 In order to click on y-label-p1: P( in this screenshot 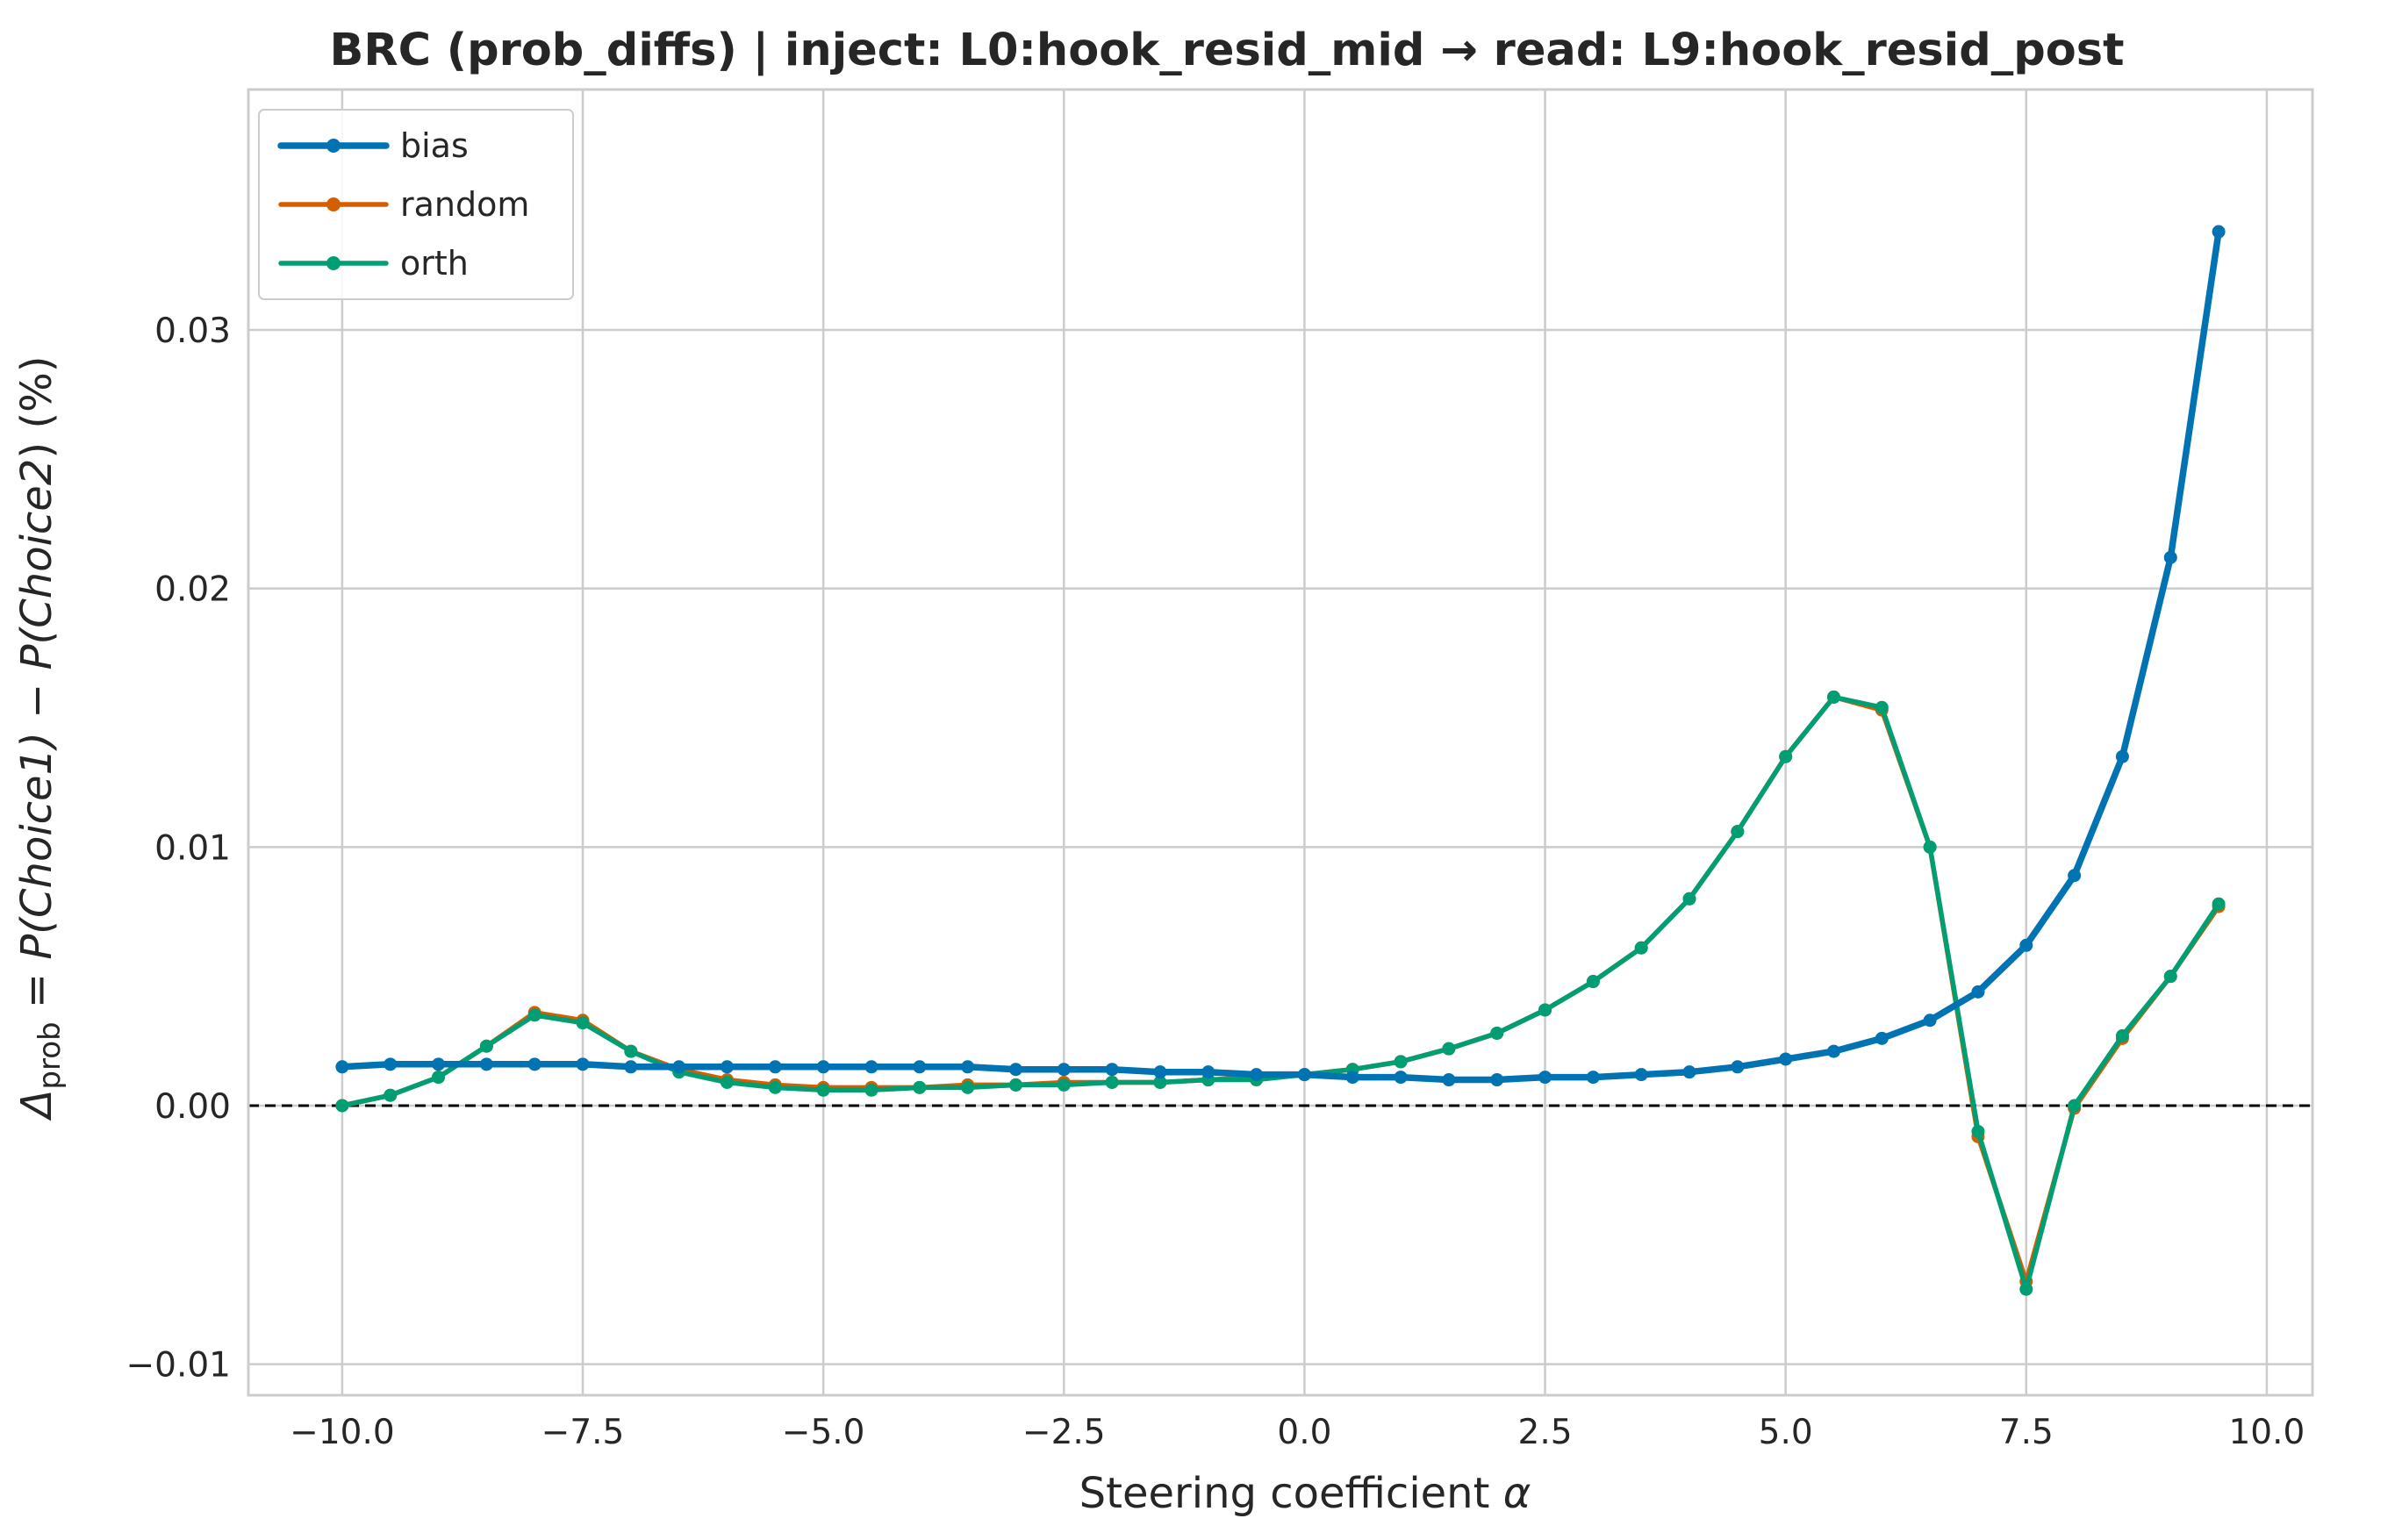, I will do `click(36, 938)`.